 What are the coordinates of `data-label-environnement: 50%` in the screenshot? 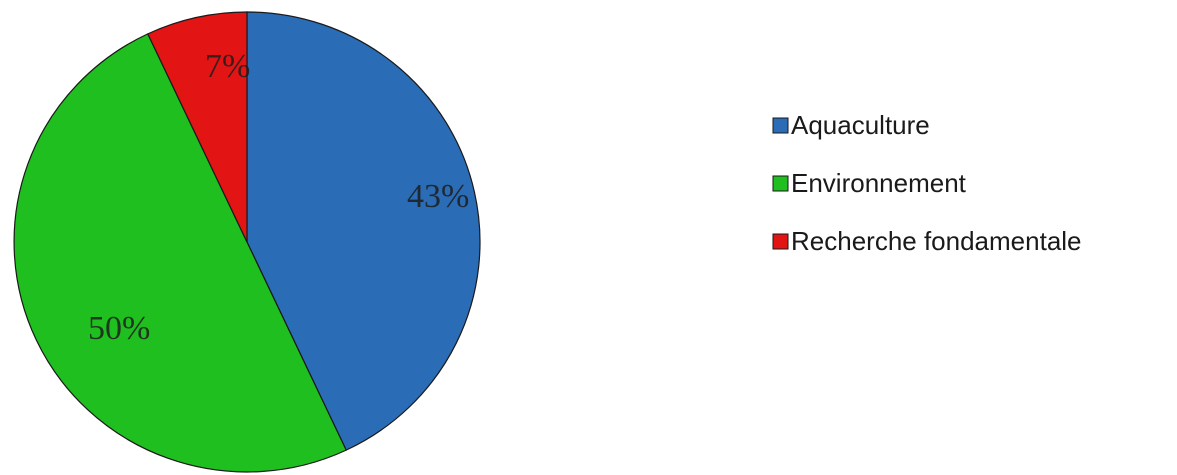 It's located at (119, 328).